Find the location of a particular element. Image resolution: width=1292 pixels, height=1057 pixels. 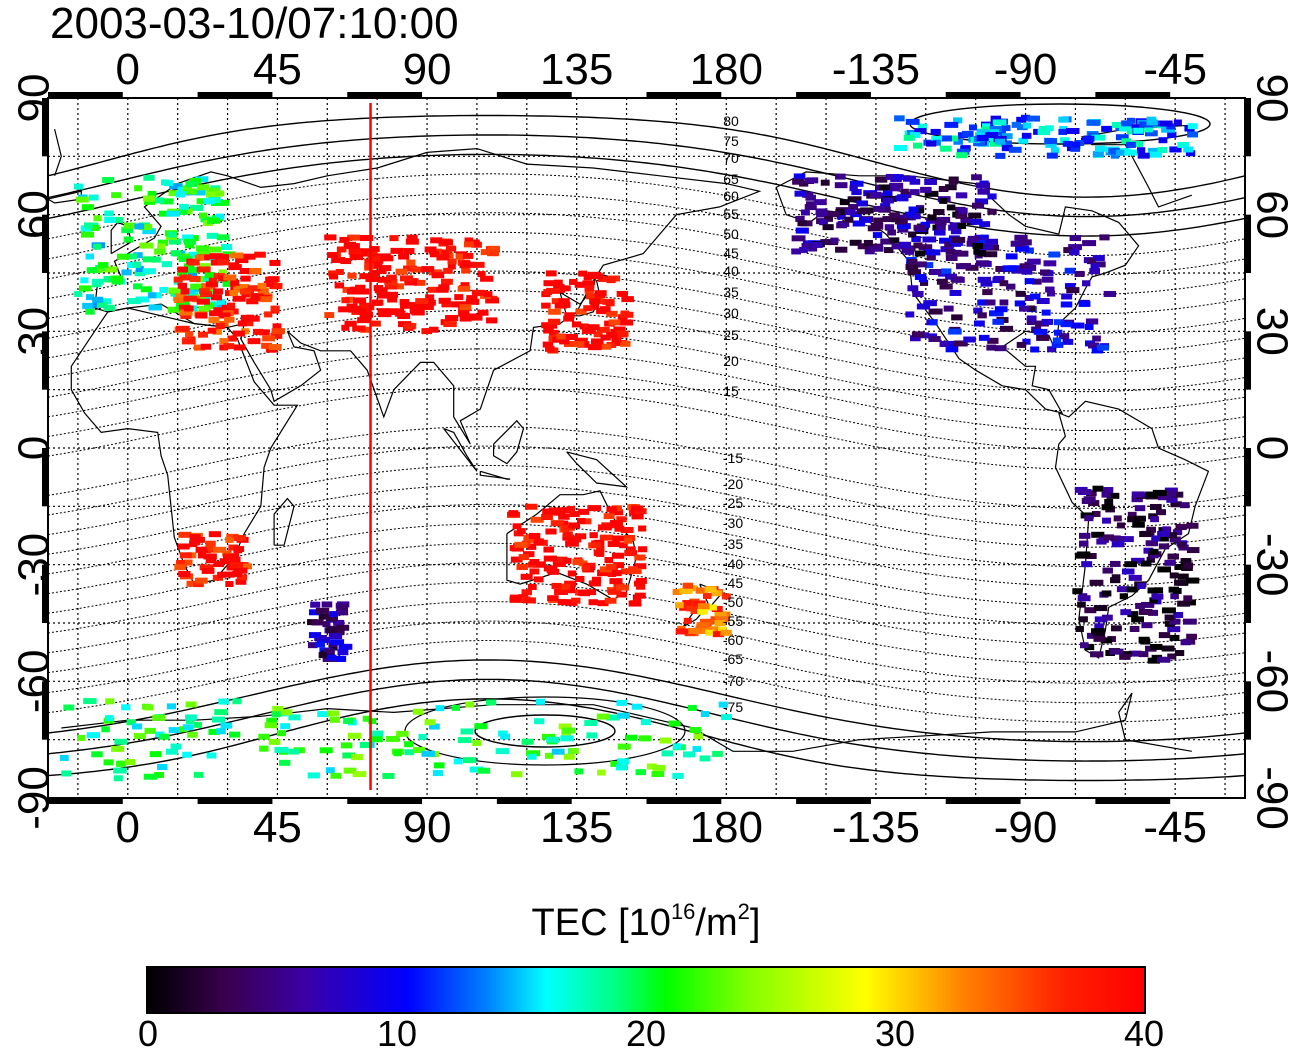

contour-label: -15 is located at coordinates (733, 458).